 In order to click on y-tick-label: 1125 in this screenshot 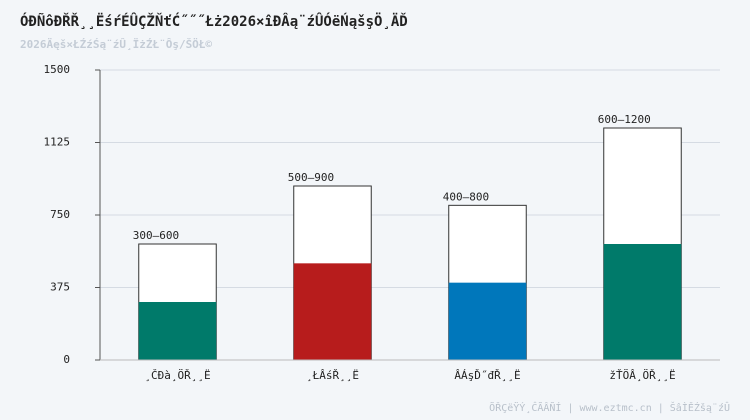, I will do `click(57, 142)`.